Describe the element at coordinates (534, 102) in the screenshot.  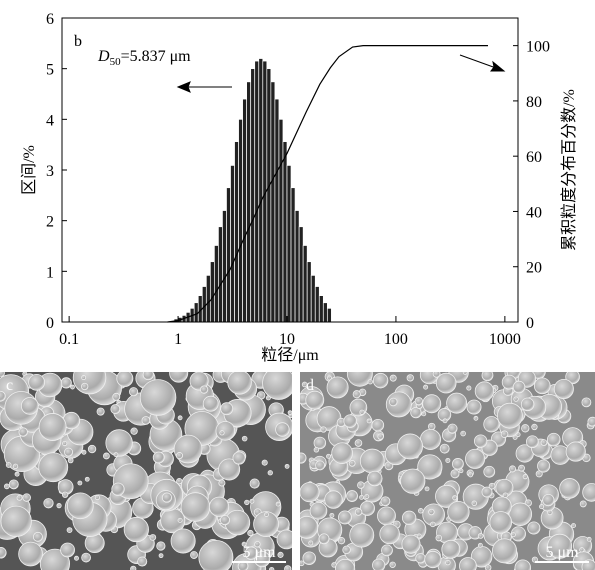
I see `y2-tick-label: 80` at that location.